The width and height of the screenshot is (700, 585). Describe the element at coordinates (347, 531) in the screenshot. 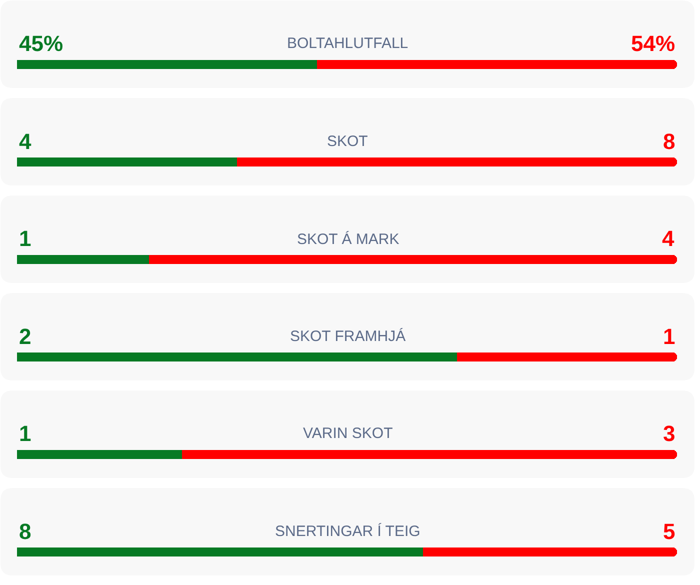

I see `chart-title: SNERTINGAR Í TEIG` at that location.